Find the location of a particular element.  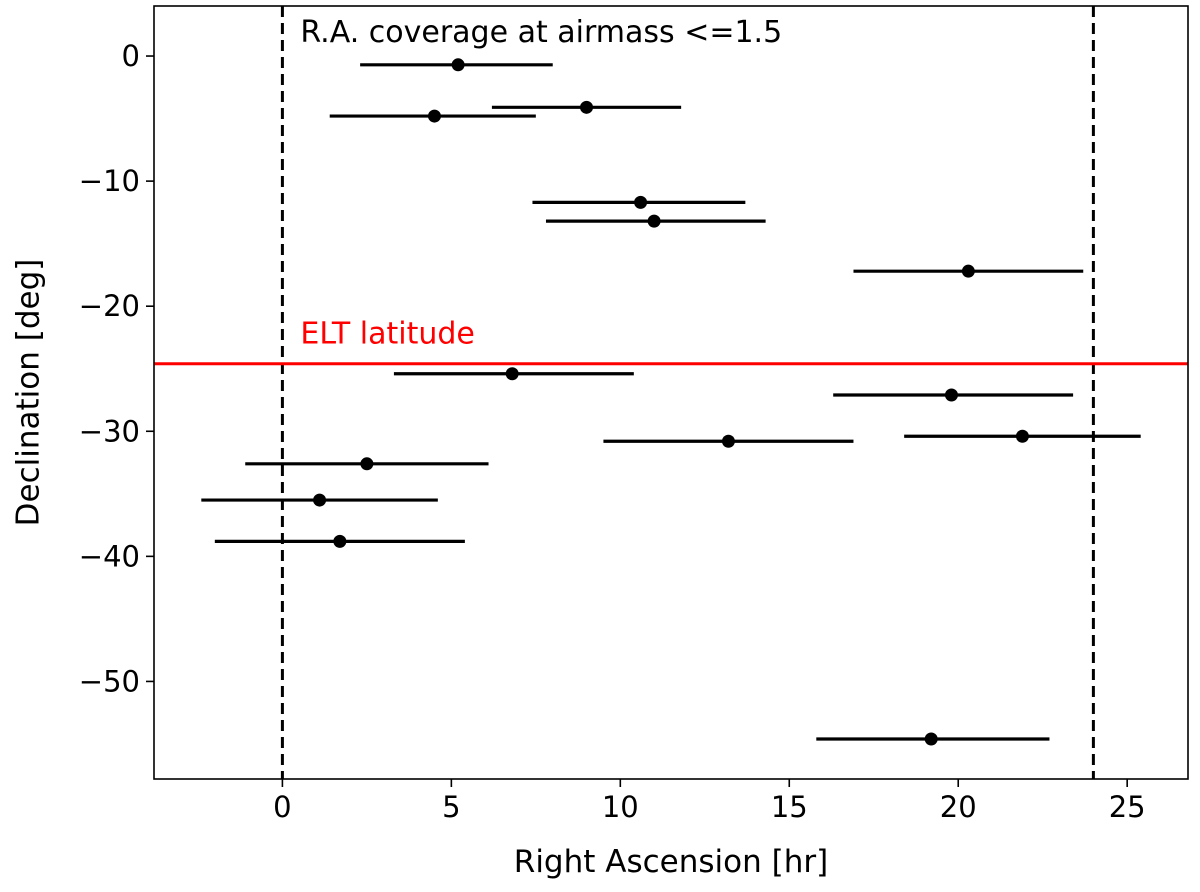

y-tick-label--20: −20 is located at coordinates (109, 306).